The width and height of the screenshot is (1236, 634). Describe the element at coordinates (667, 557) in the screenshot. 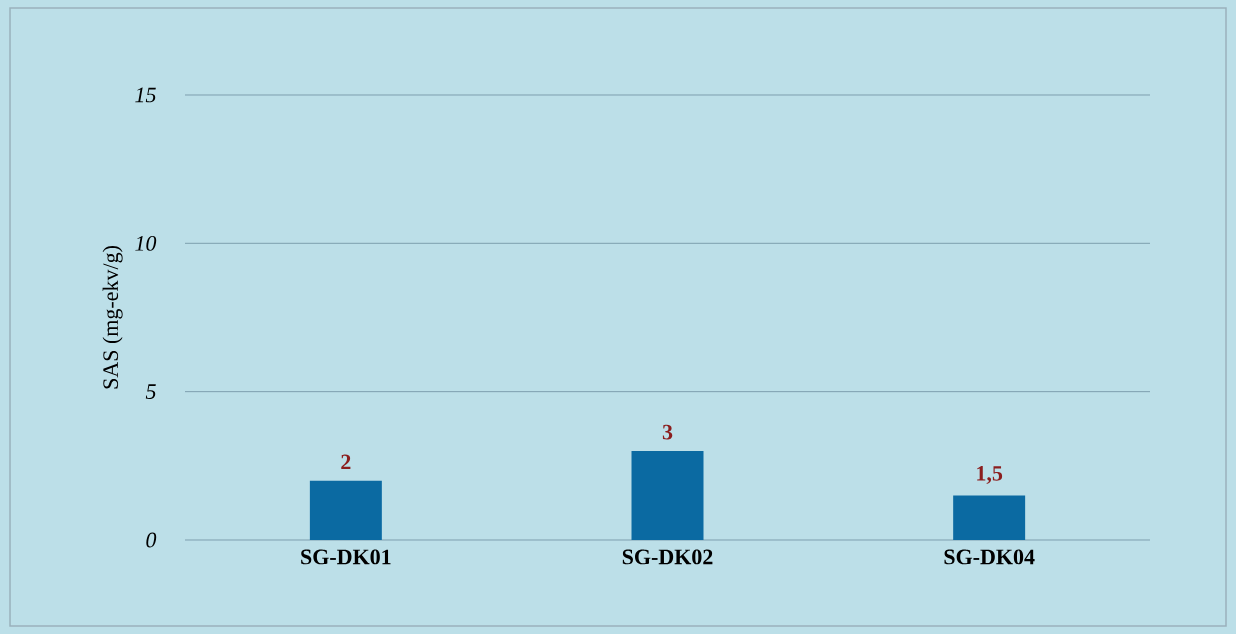

I see `x-tick-label: SG-DK02` at that location.